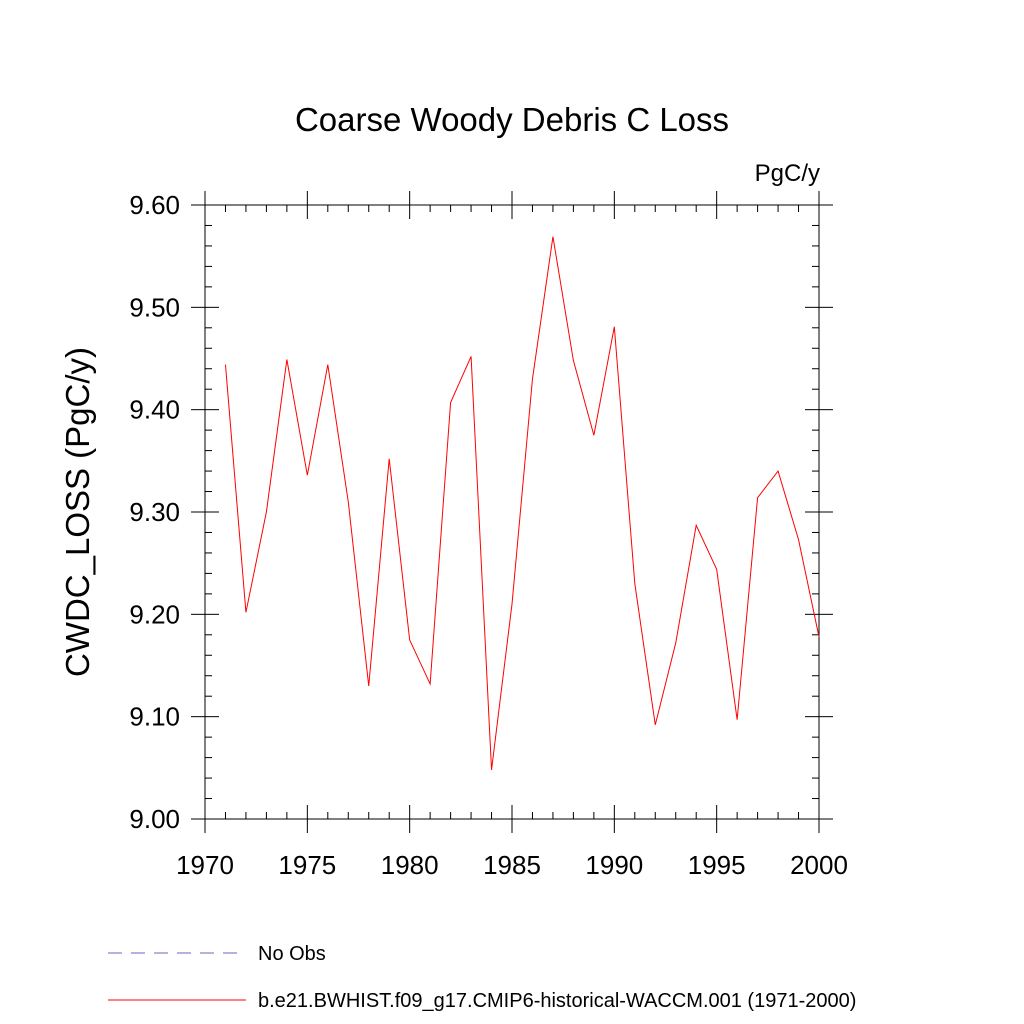 This screenshot has width=1024, height=1024. Describe the element at coordinates (717, 865) in the screenshot. I see `x-tick-label: 1995` at that location.